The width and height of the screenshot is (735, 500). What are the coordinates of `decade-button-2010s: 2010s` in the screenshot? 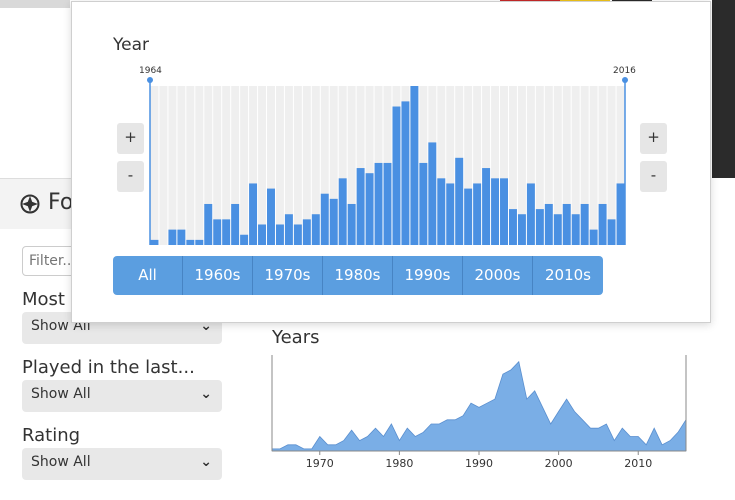 It's located at (568, 275).